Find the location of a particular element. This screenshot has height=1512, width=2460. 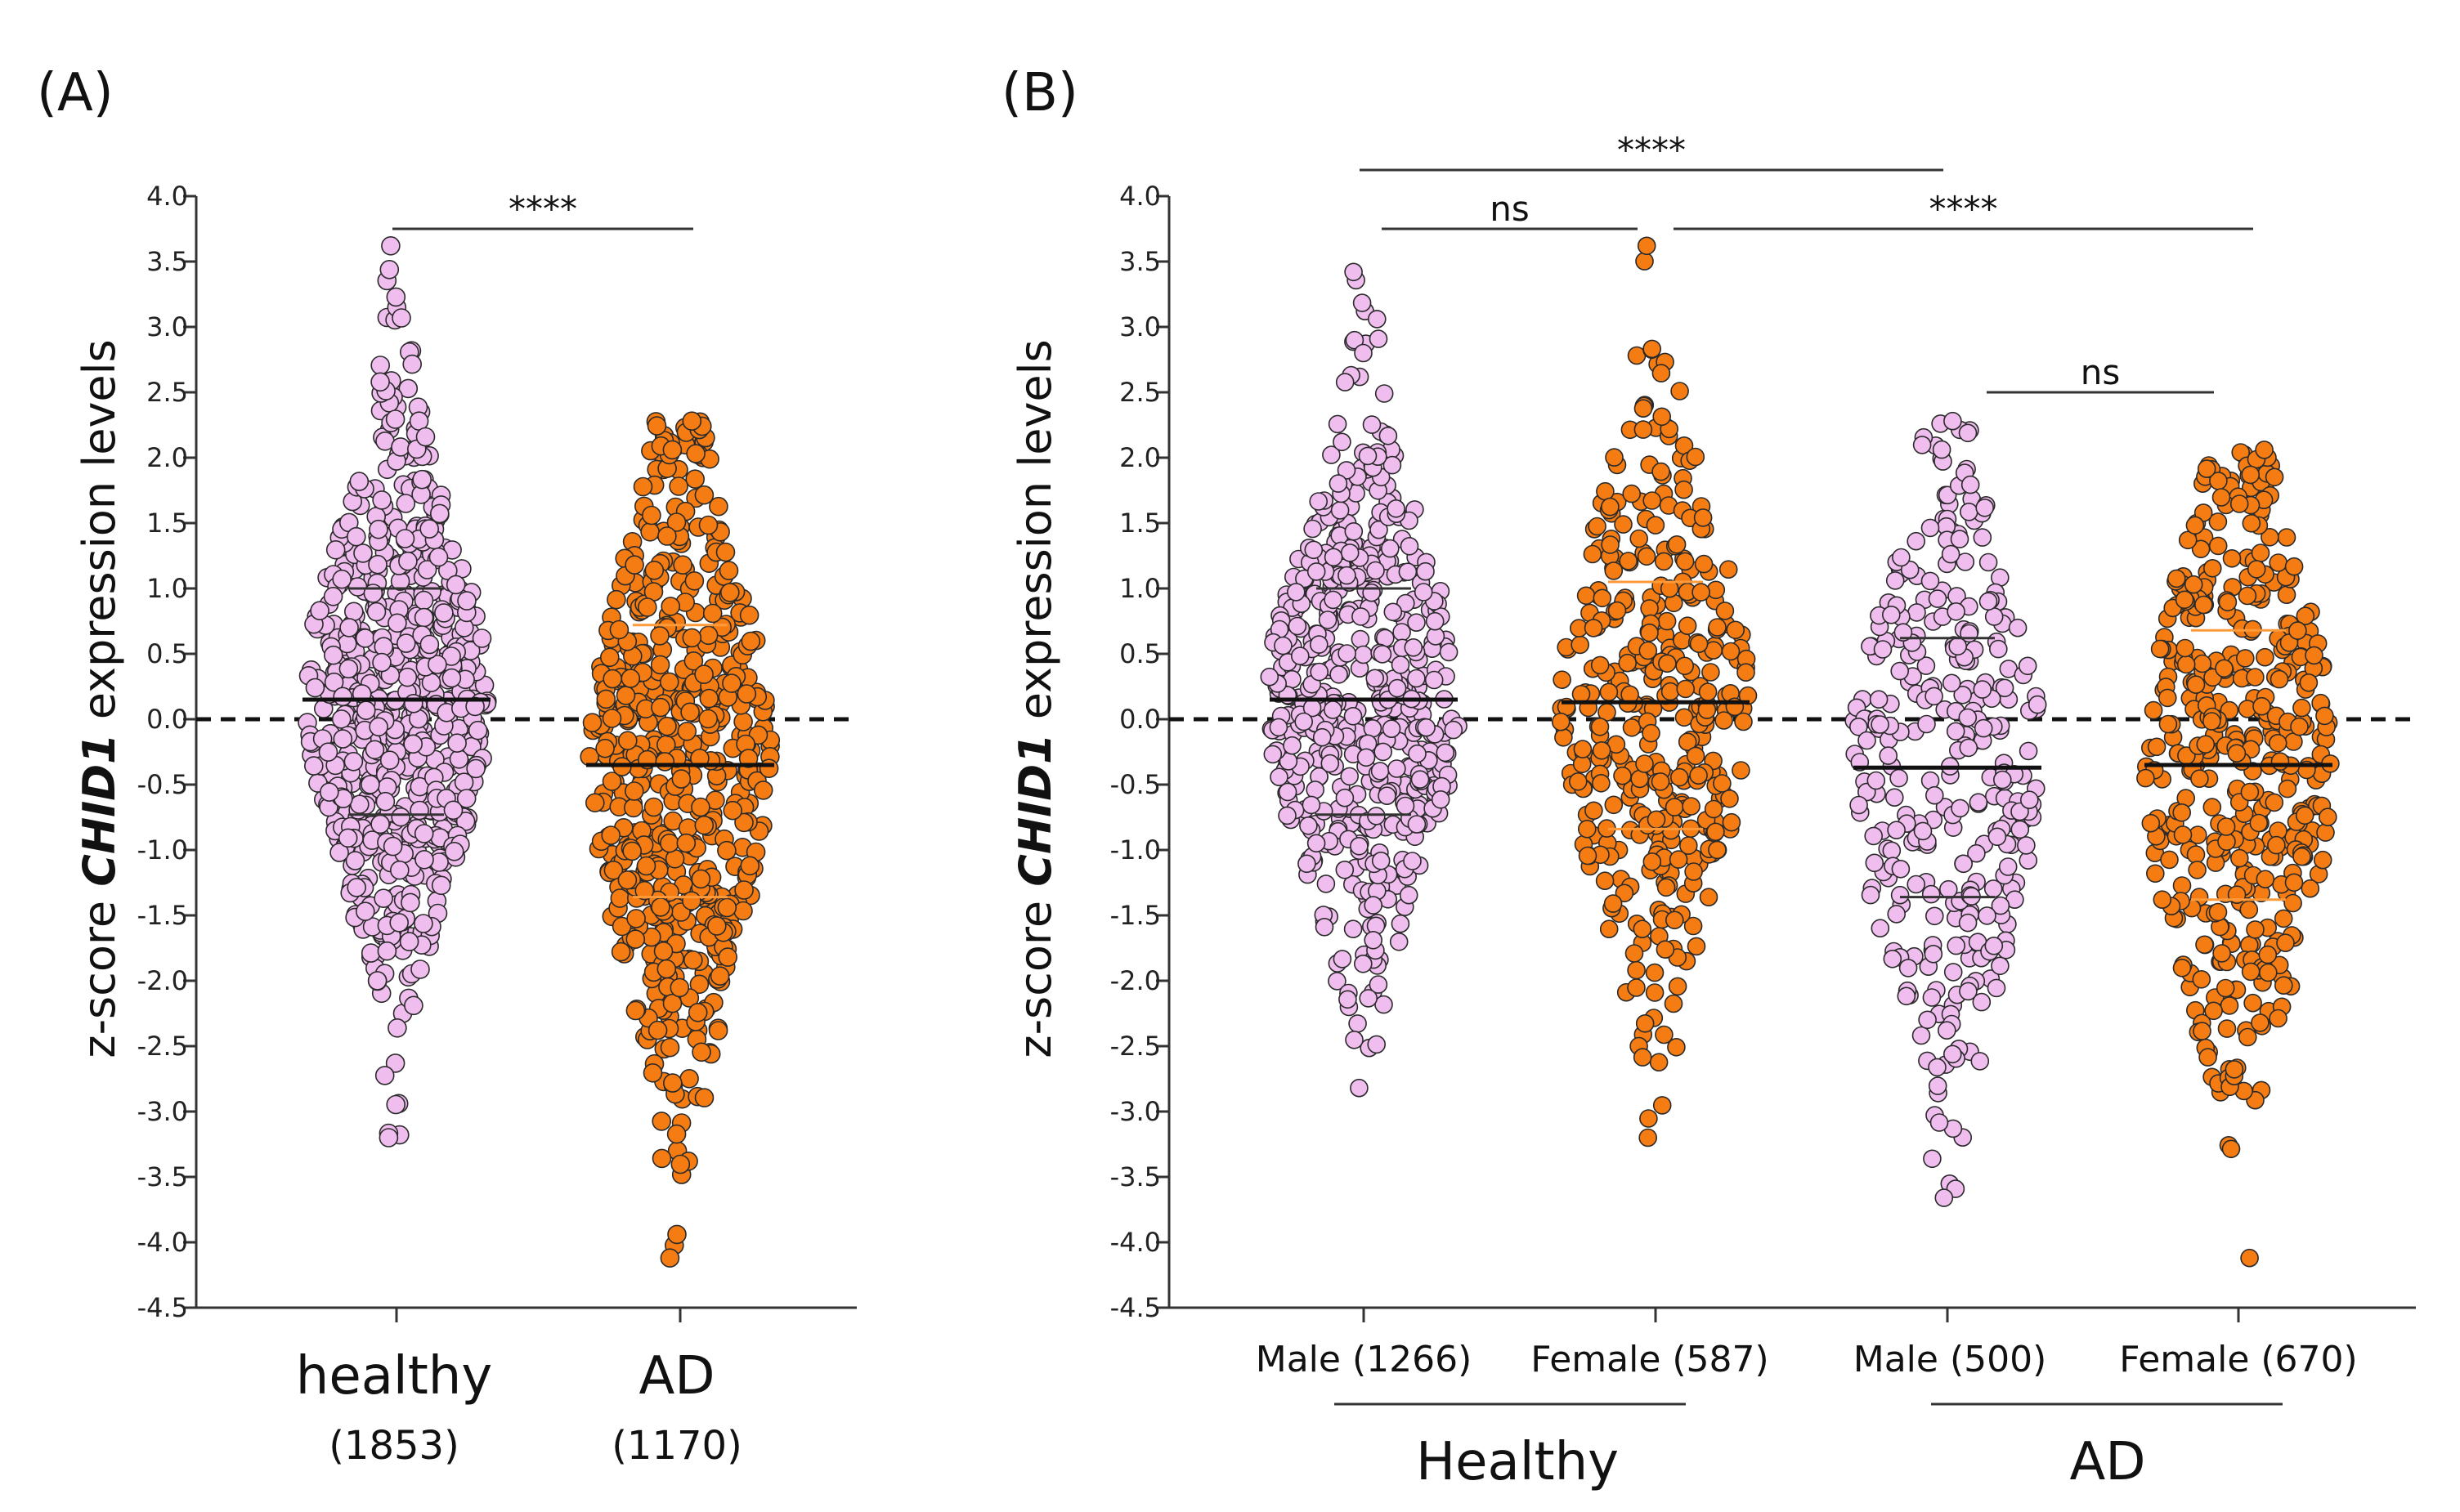

panel-a-summary-lines is located at coordinates (538, 743).